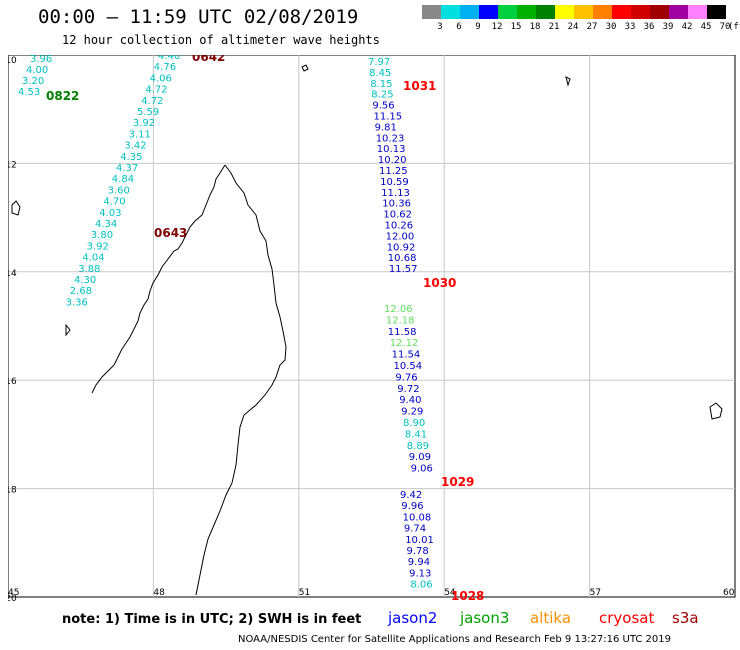 The width and height of the screenshot is (740, 650). What do you see at coordinates (140, 134) in the screenshot?
I see `wave-height-value: 3.11` at bounding box center [140, 134].